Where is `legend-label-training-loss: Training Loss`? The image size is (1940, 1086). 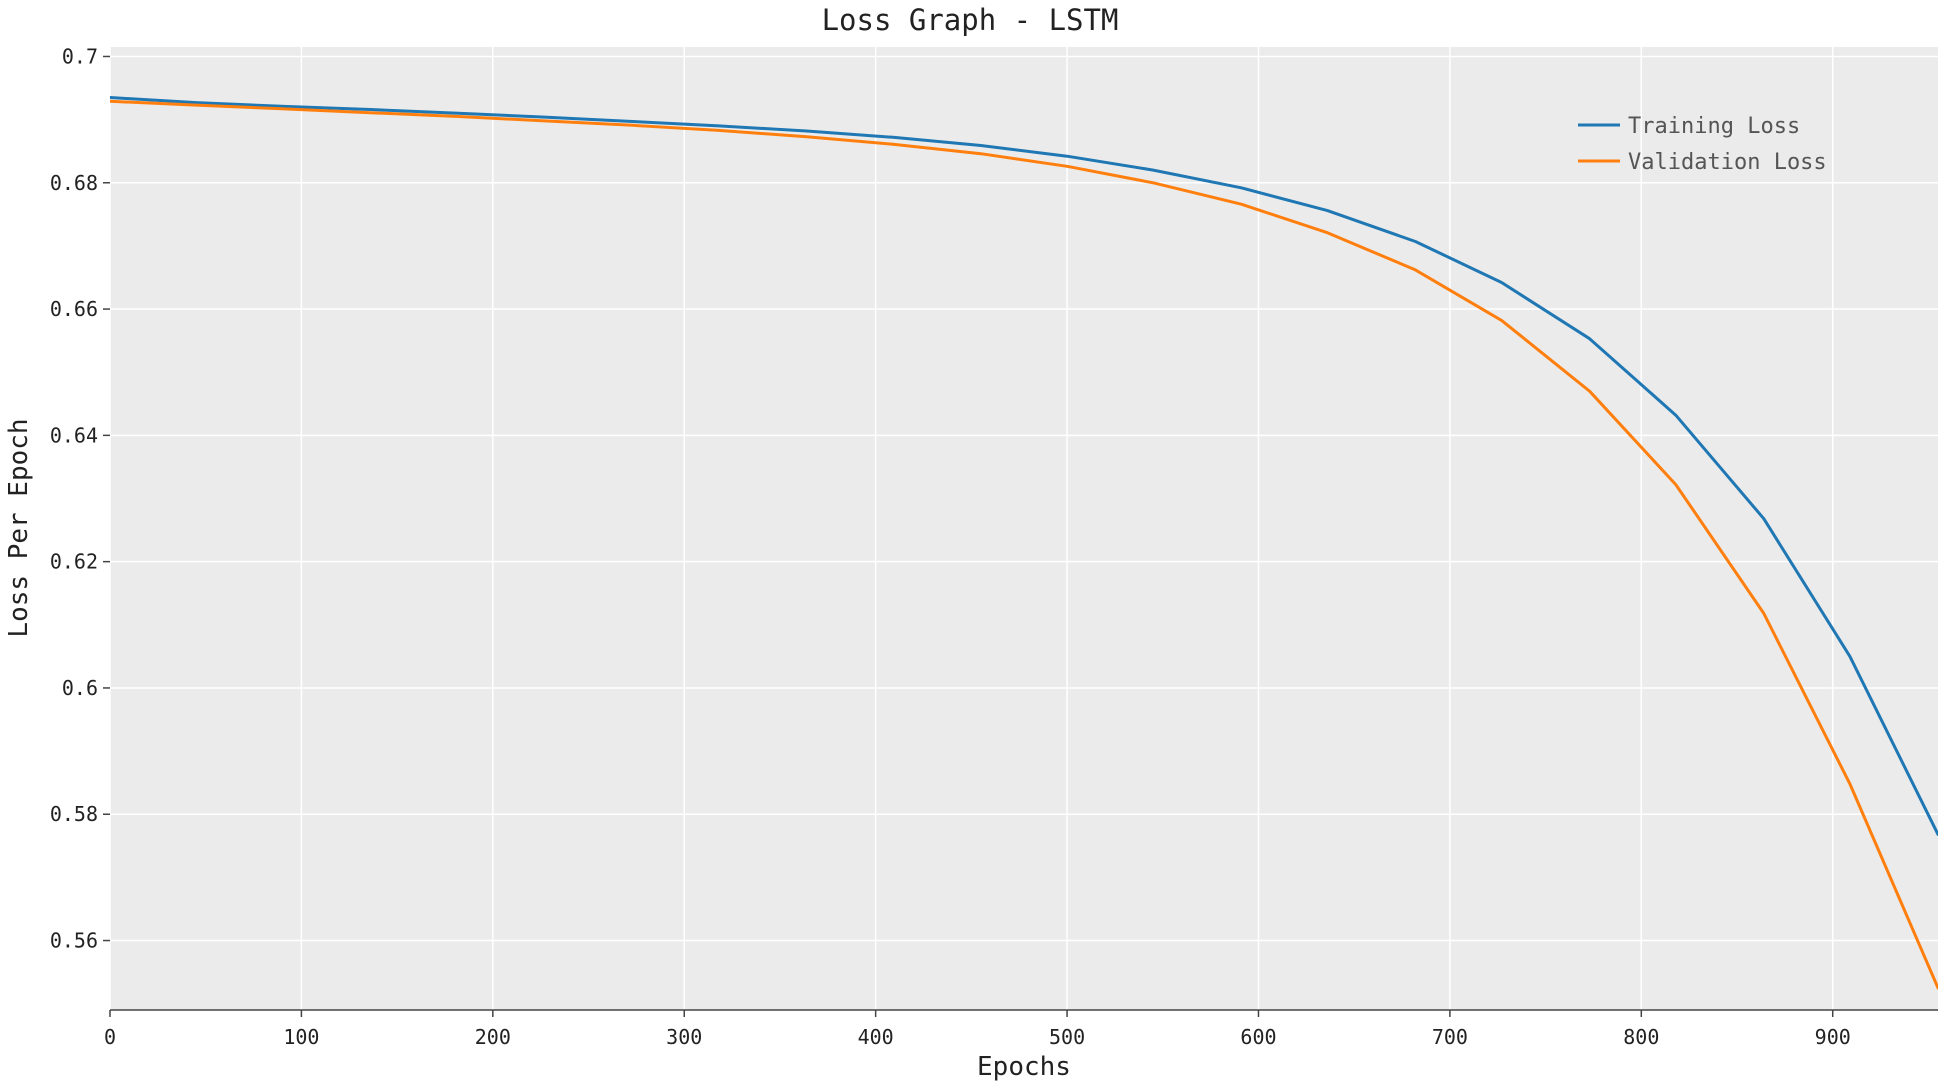 legend-label-training-loss: Training Loss is located at coordinates (1714, 126).